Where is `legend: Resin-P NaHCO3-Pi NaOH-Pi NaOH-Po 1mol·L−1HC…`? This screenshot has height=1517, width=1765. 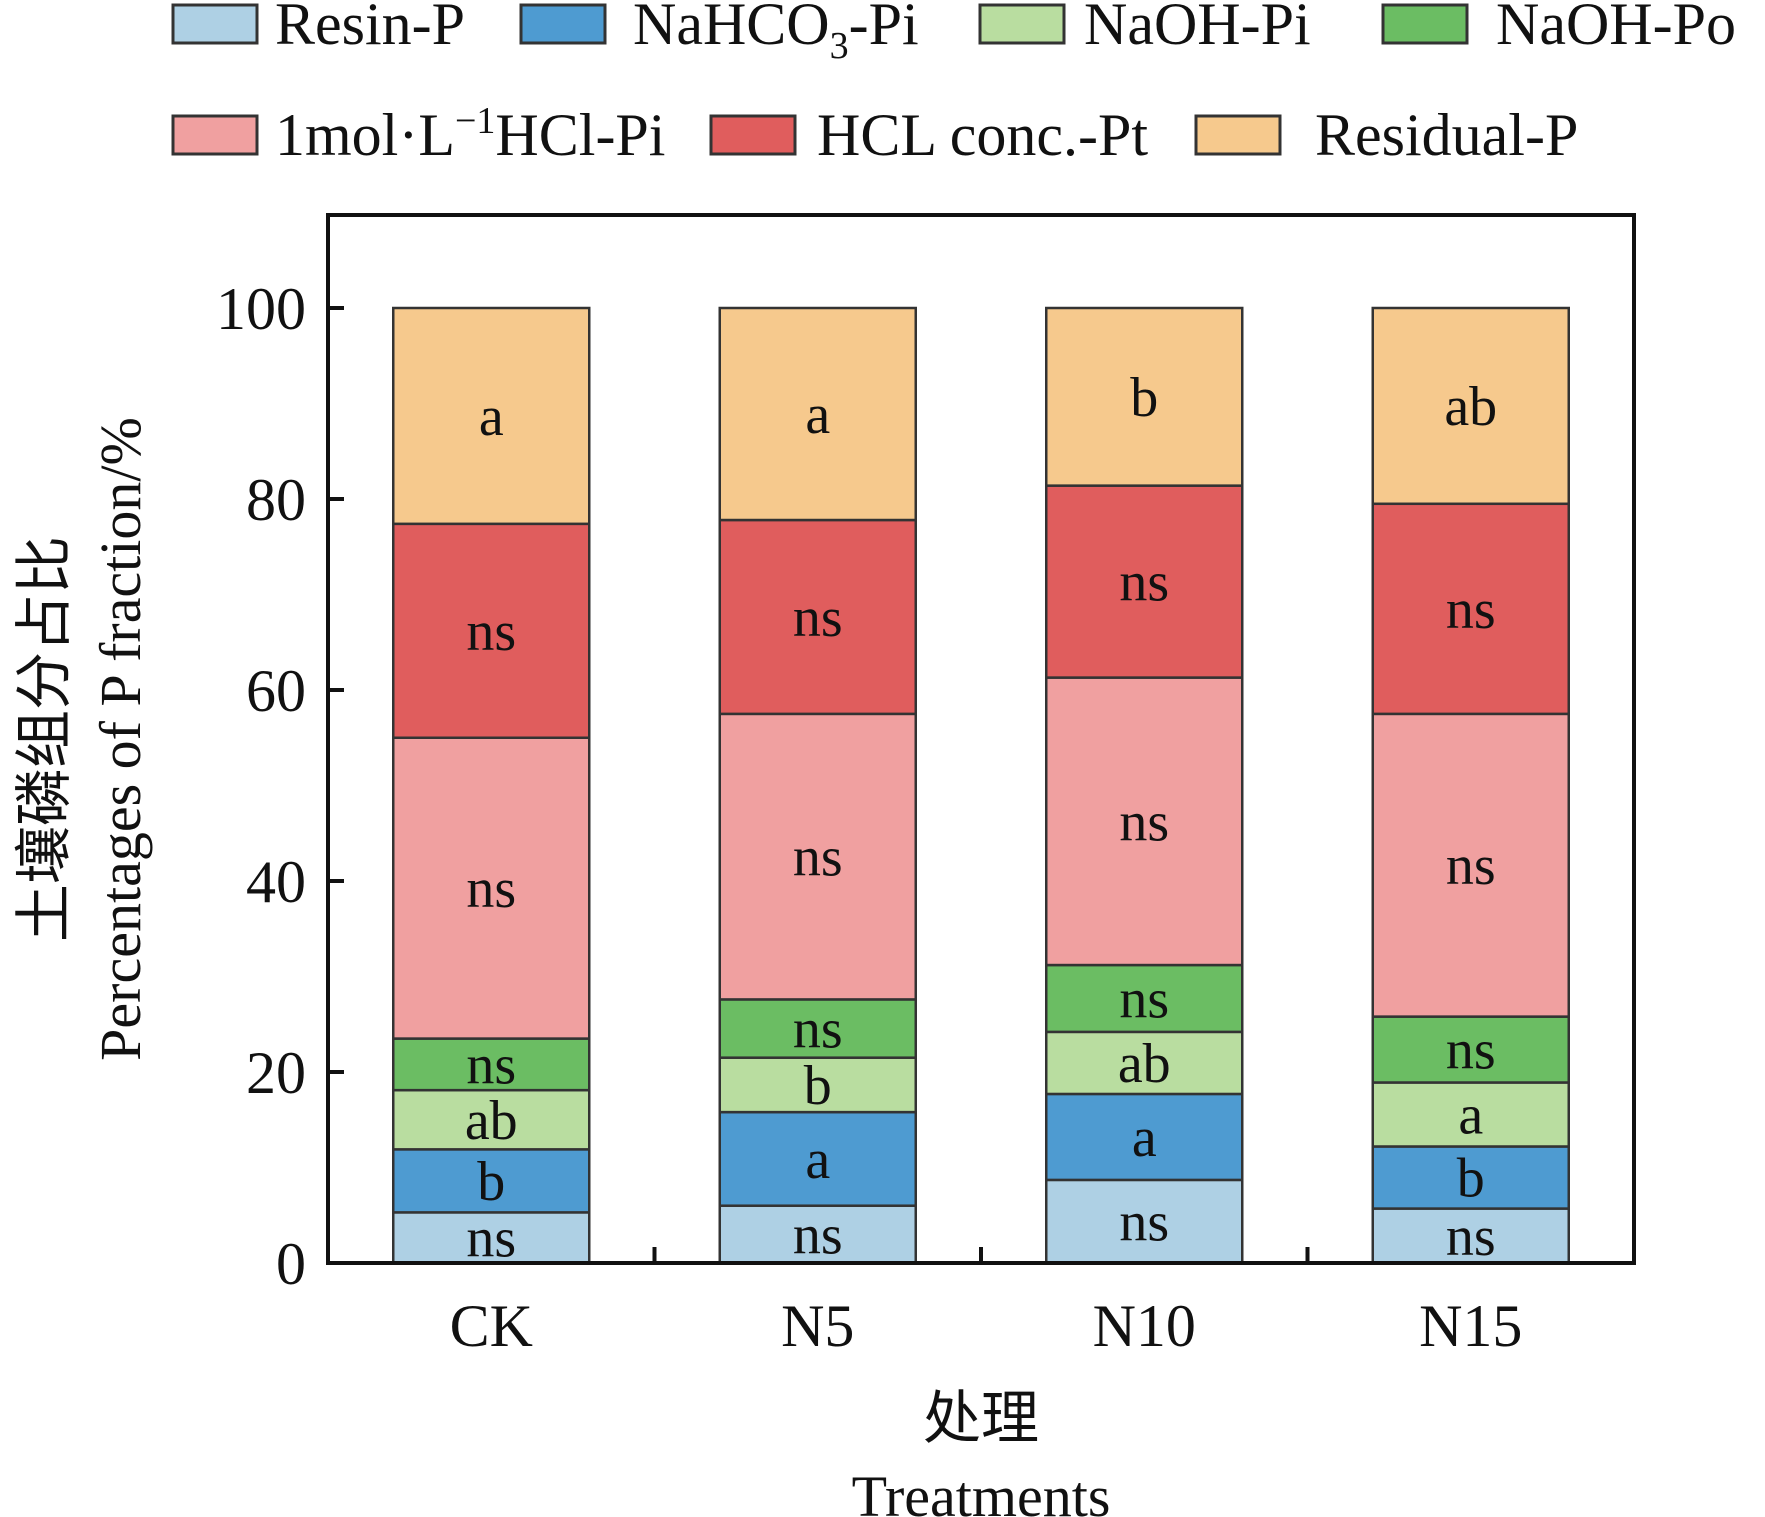 legend: Resin-P NaHCO3-Pi NaOH-Pi NaOH-Po 1mol·L−1HC… is located at coordinates (953, 84).